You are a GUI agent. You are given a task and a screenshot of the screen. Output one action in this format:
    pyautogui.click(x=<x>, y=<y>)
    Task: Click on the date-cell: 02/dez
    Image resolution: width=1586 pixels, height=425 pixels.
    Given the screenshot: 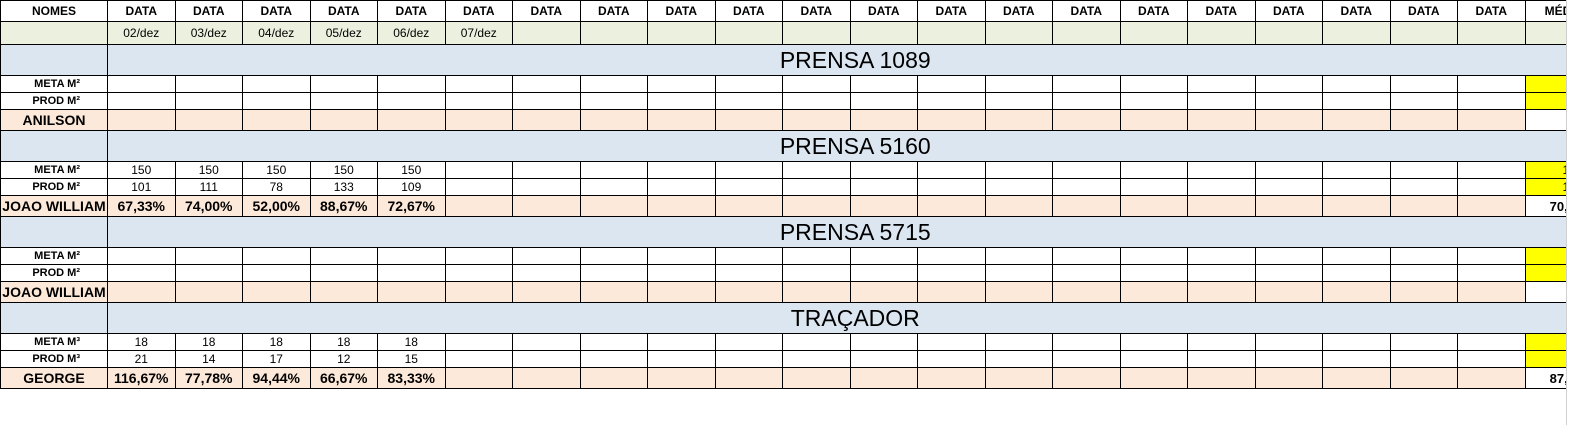 What is the action you would take?
    pyautogui.click(x=141, y=33)
    